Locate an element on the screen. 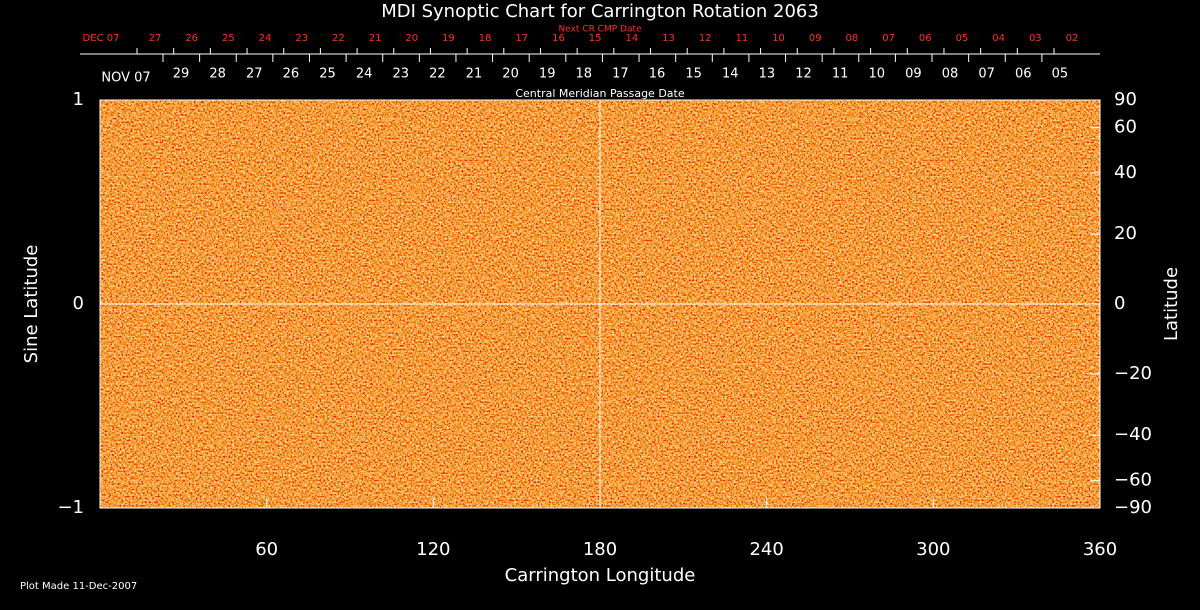  cmp-date: 21 is located at coordinates (474, 74).